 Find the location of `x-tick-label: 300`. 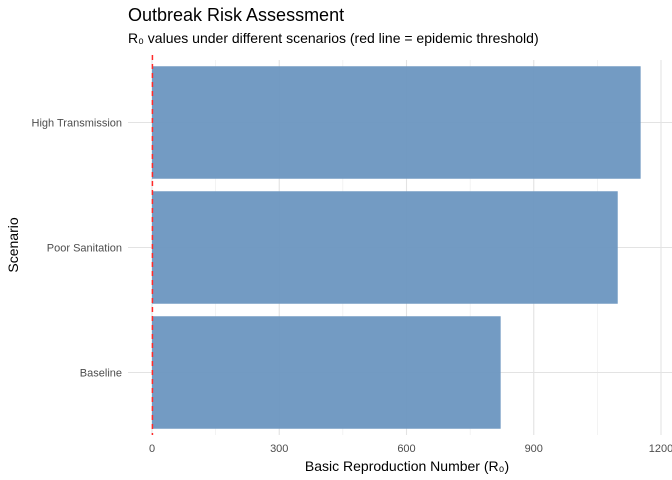

x-tick-label: 300 is located at coordinates (279, 449).